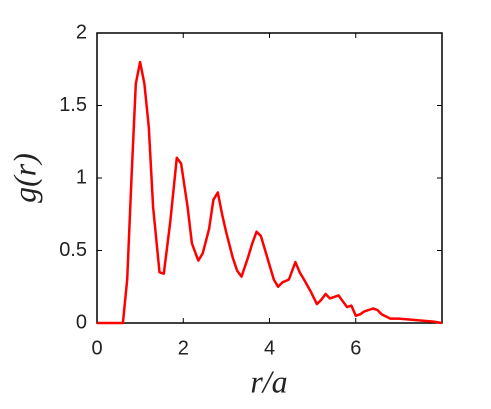 This screenshot has height=409, width=491. What do you see at coordinates (81, 32) in the screenshot?
I see `y-tick-label: 2` at bounding box center [81, 32].